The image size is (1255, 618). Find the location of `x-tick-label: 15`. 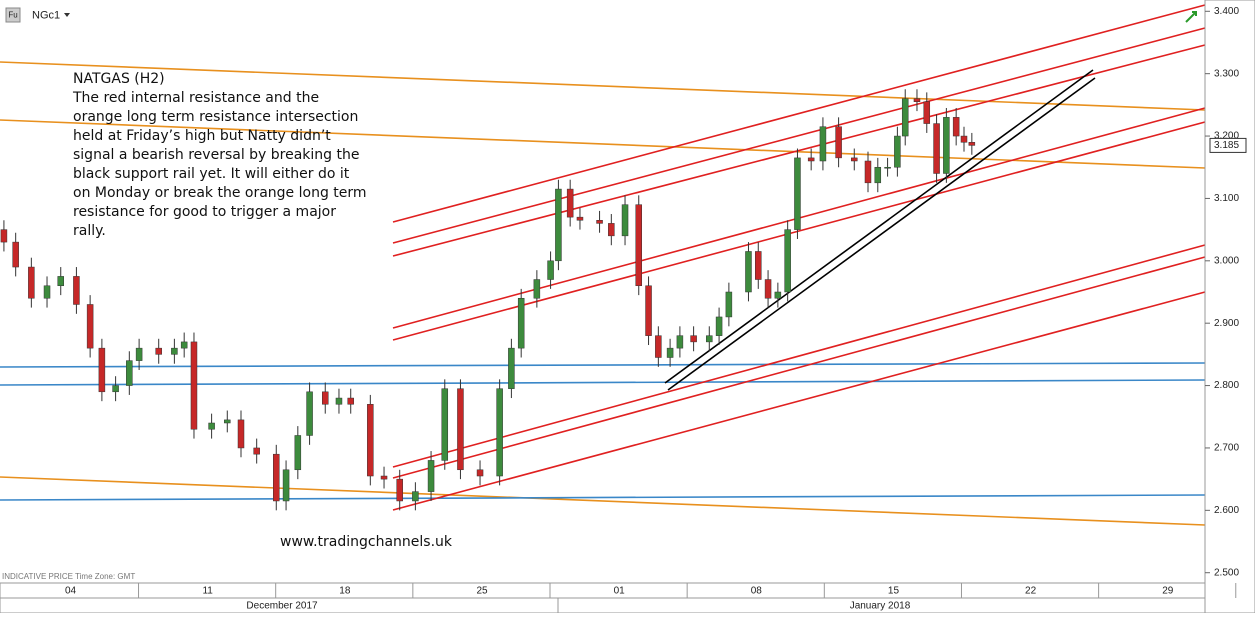

x-tick-label: 15 is located at coordinates (894, 591).